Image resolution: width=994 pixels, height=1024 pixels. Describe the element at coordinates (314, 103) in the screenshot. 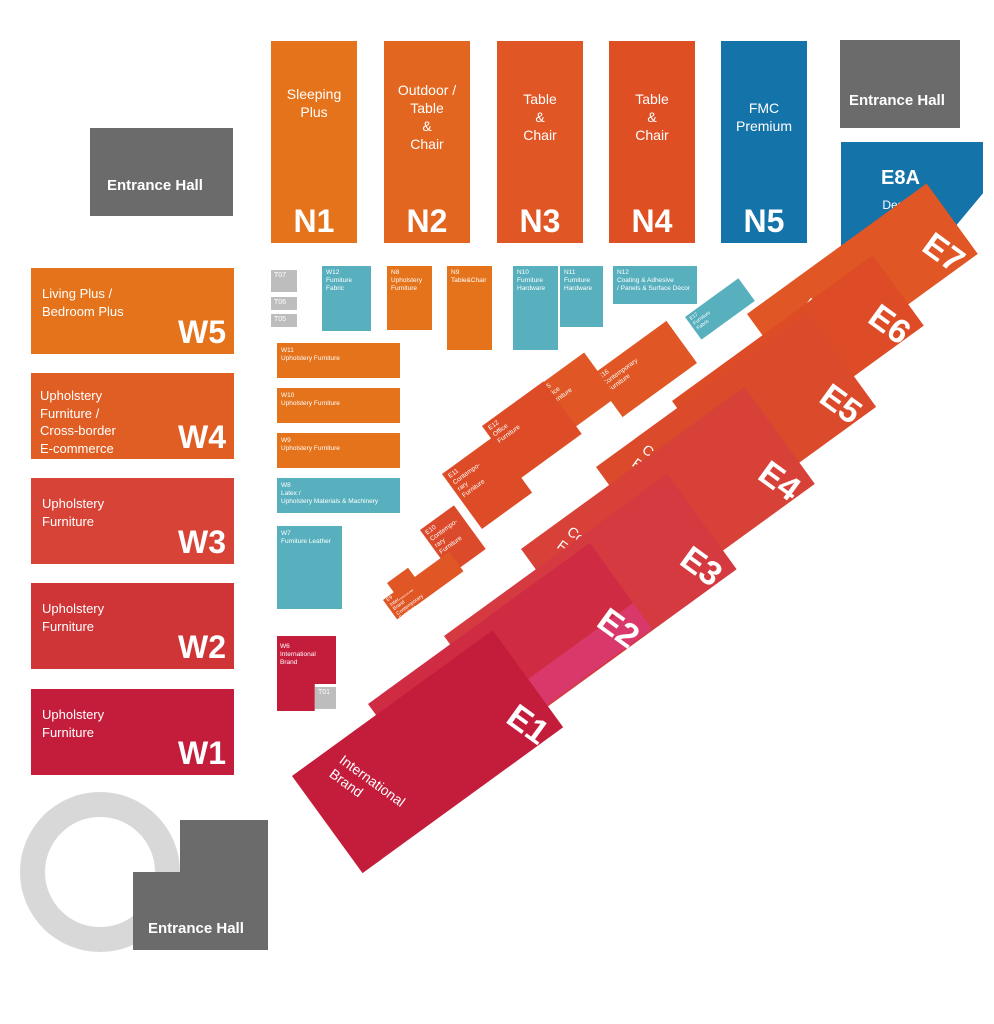

I see `hall-description: Sleeping Plus` at that location.